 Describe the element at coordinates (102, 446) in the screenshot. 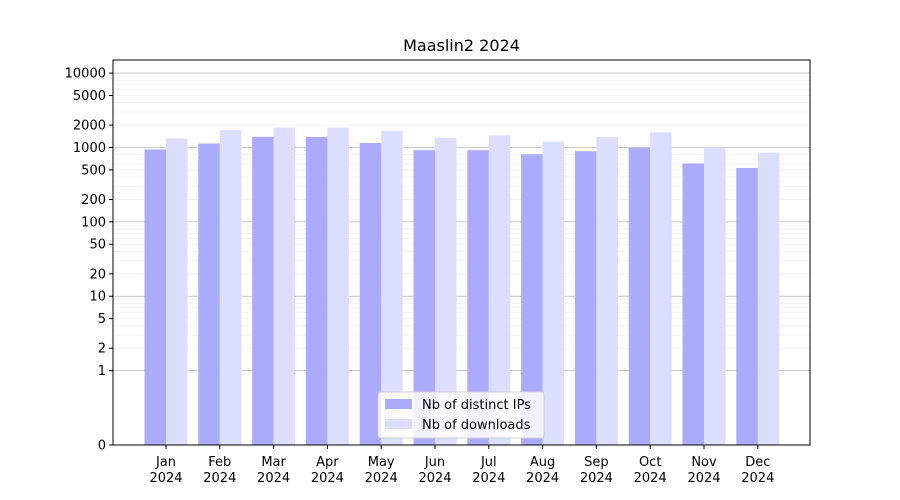

I see `y-tick-label: 0` at that location.